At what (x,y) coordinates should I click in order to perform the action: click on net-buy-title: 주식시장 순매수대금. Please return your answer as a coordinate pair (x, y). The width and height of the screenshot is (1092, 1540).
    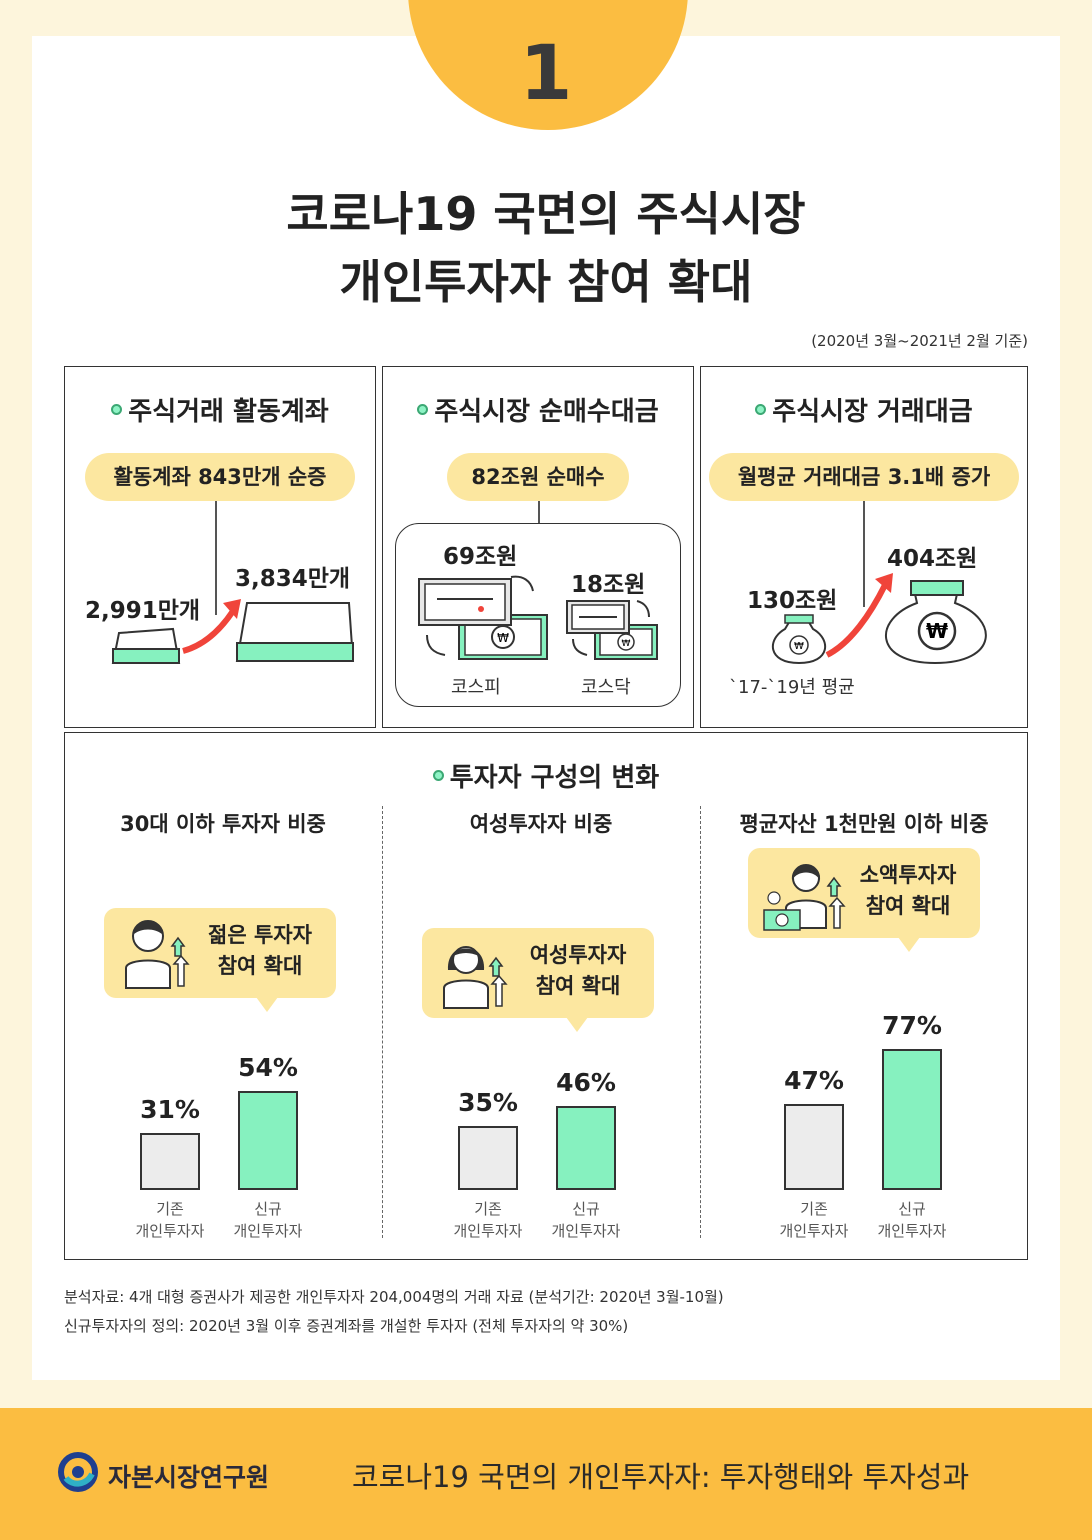
    Looking at the image, I should click on (538, 409).